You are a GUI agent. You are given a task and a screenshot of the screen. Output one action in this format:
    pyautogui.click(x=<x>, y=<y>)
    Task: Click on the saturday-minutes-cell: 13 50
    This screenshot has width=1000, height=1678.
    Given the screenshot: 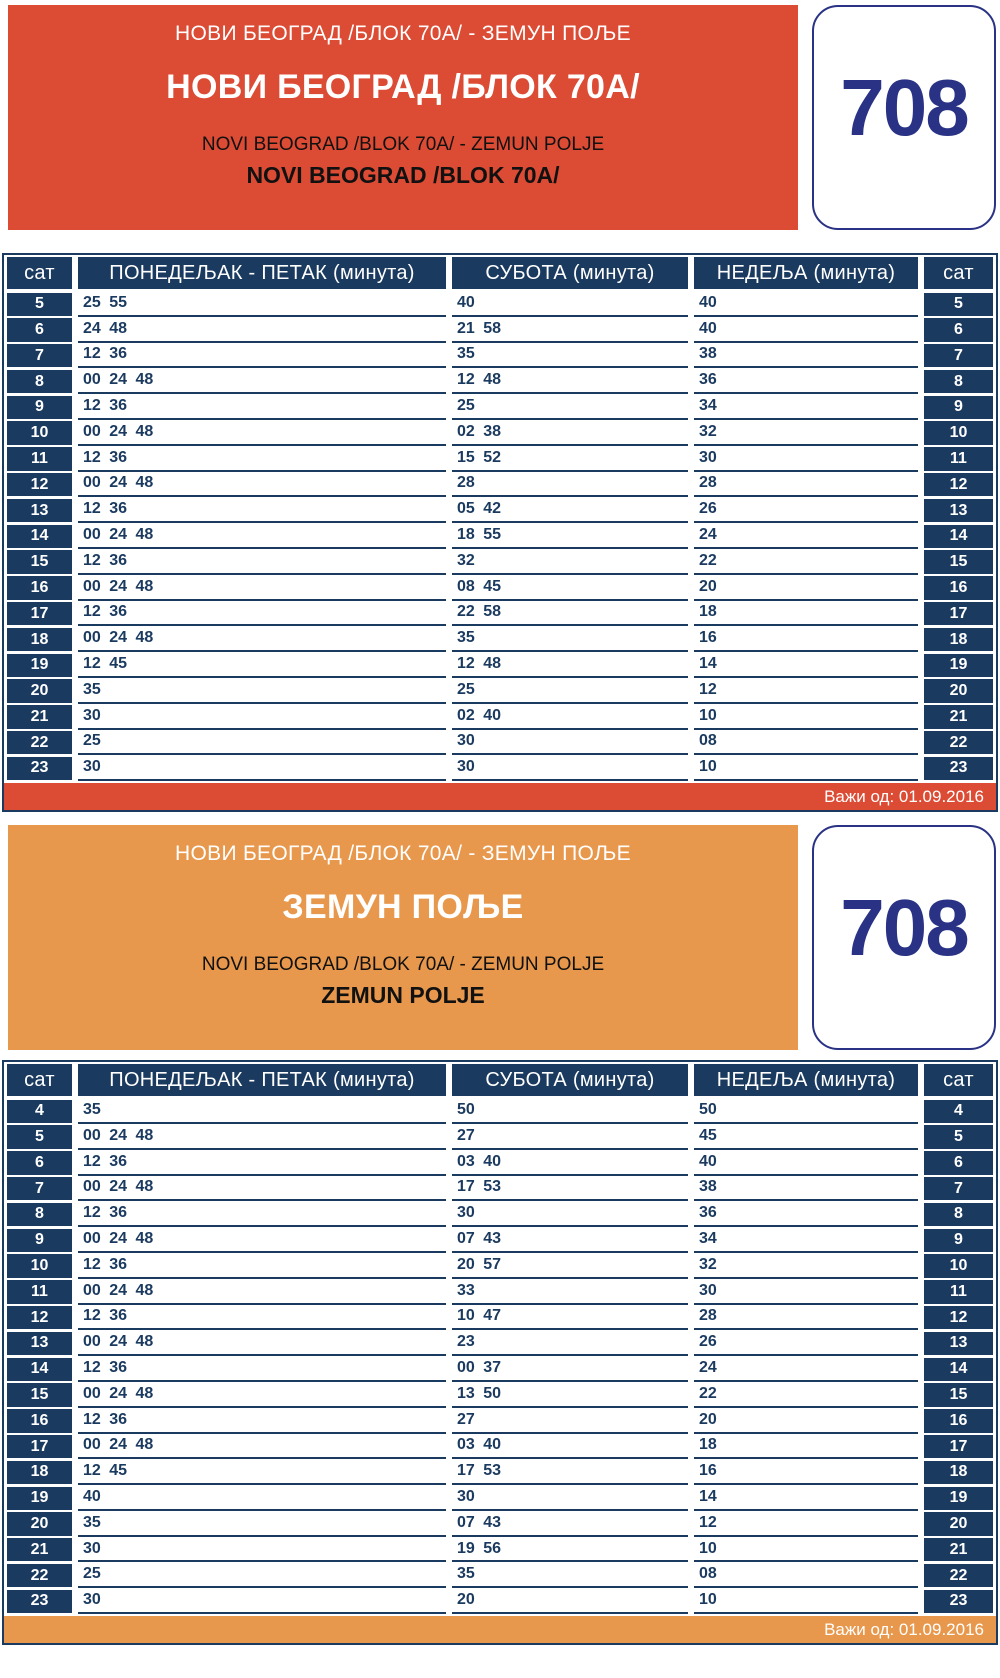 What is the action you would take?
    pyautogui.click(x=570, y=1395)
    